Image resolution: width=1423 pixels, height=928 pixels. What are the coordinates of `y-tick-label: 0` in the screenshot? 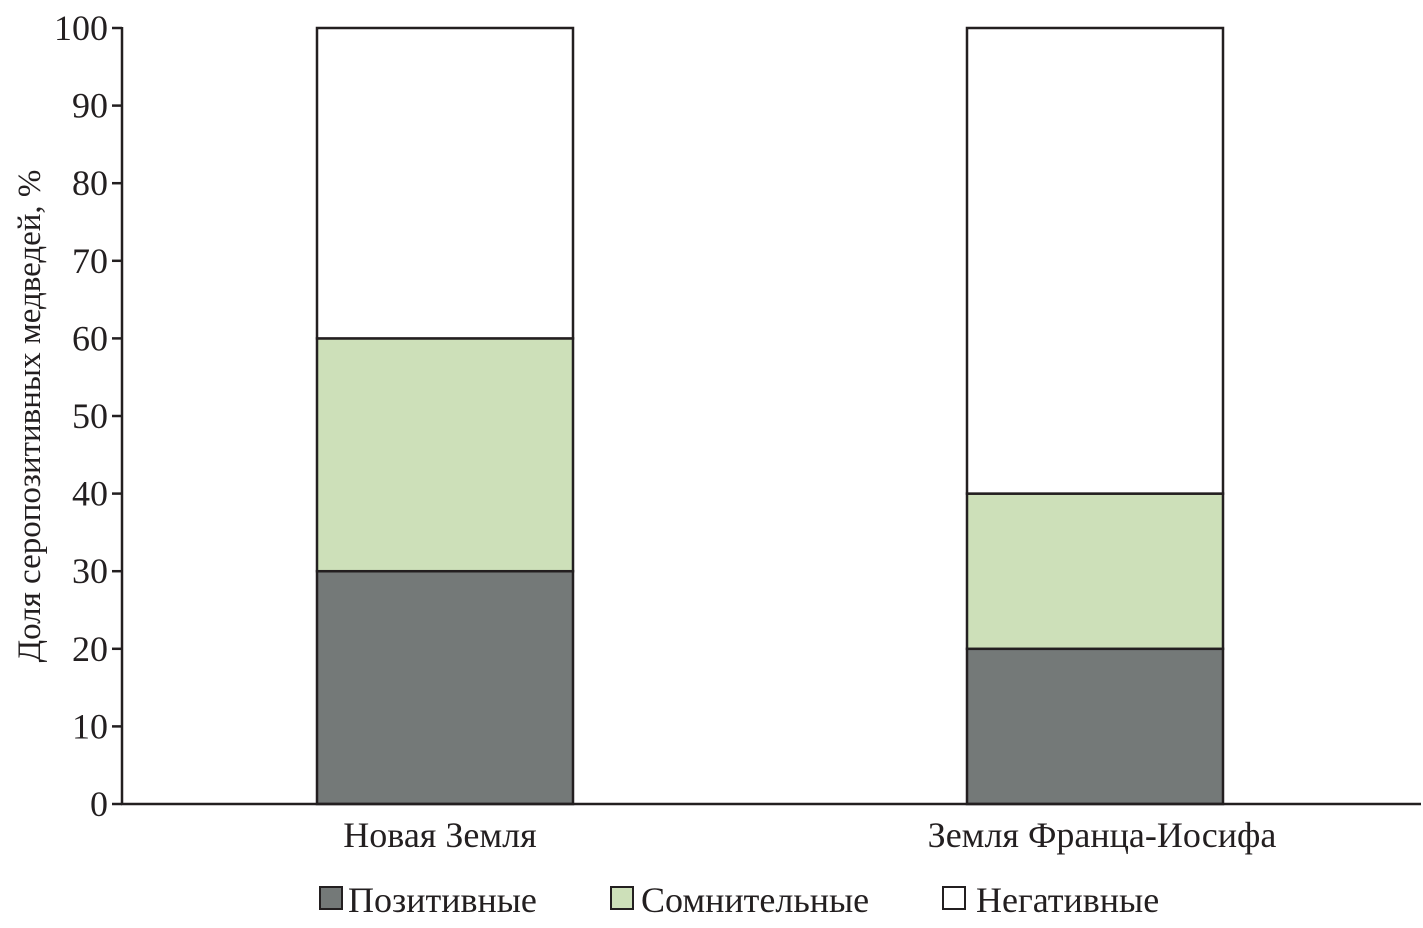 It's located at (99, 804).